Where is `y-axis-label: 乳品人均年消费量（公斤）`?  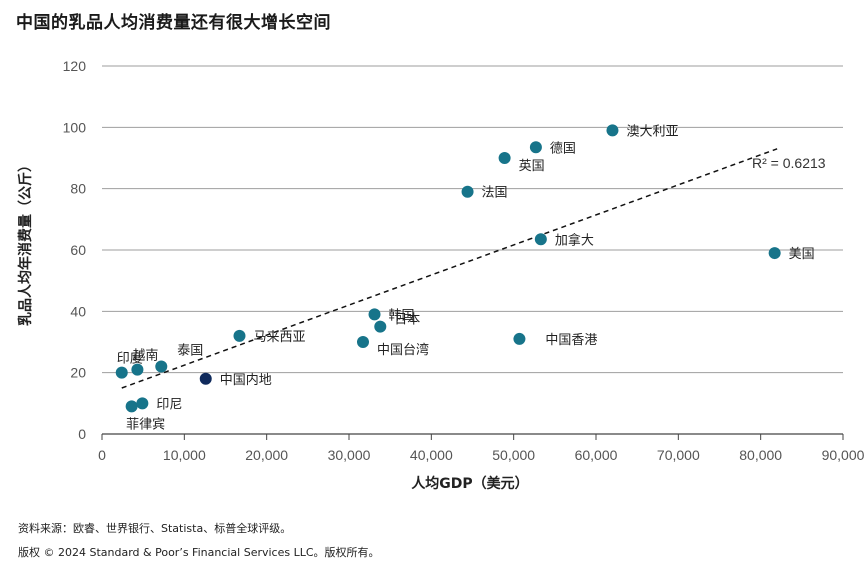 y-axis-label: 乳品人均年消费量（公斤） is located at coordinates (25, 242).